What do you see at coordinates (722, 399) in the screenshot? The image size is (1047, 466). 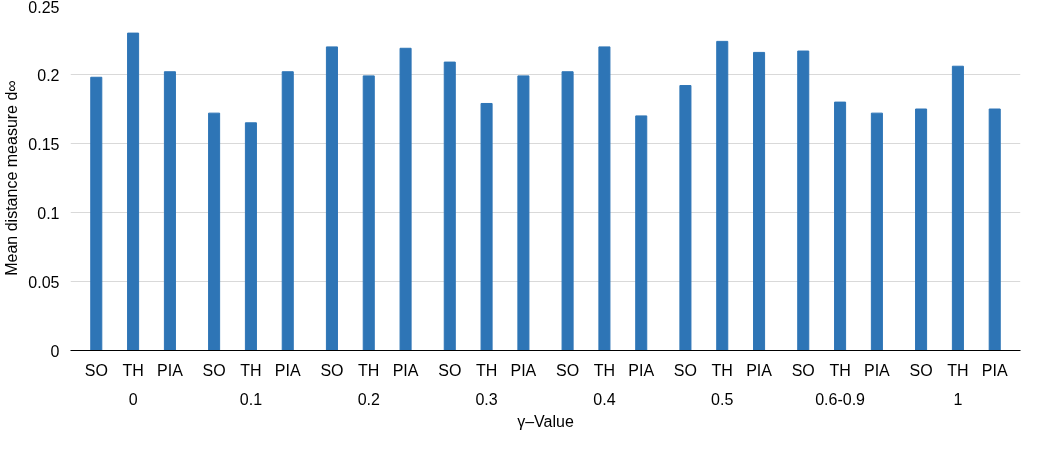 I see `text: 0.5` at bounding box center [722, 399].